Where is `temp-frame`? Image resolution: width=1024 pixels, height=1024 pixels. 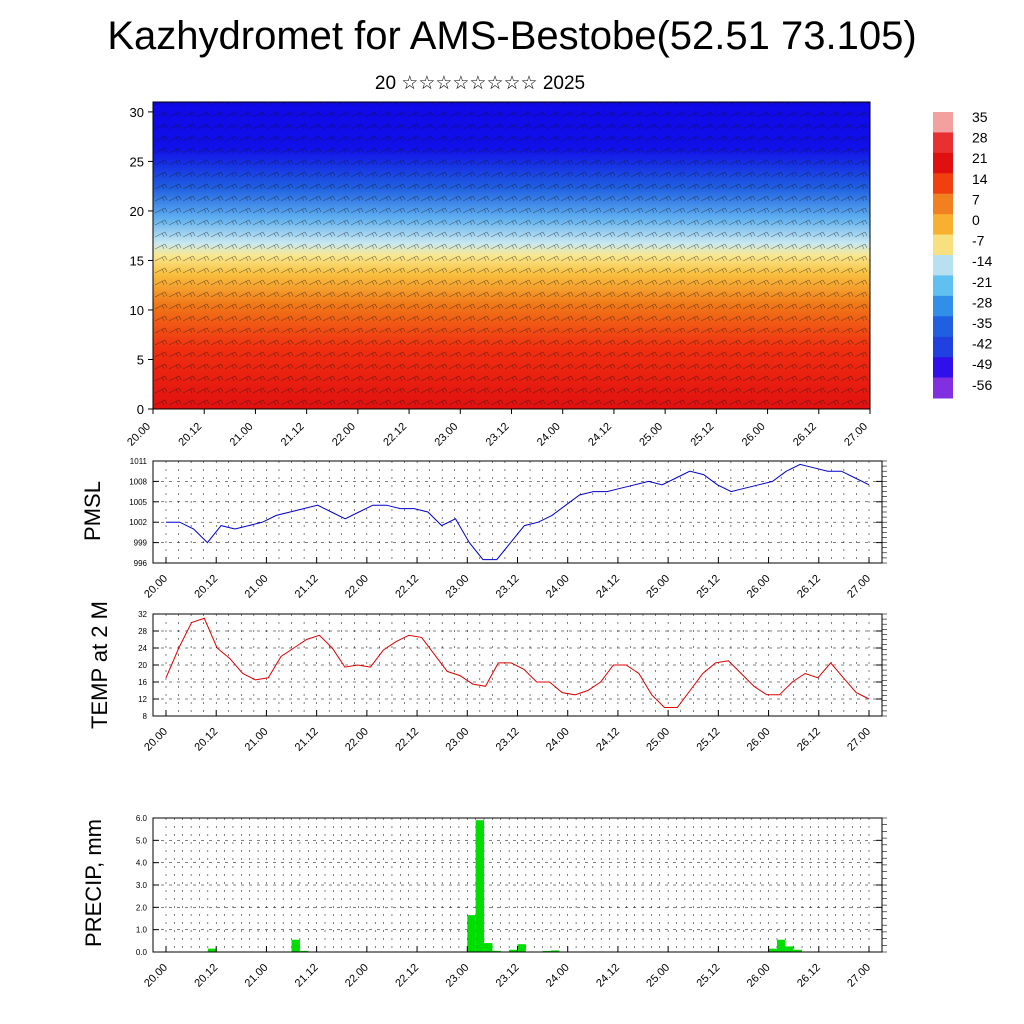
temp-frame is located at coordinates (517, 665).